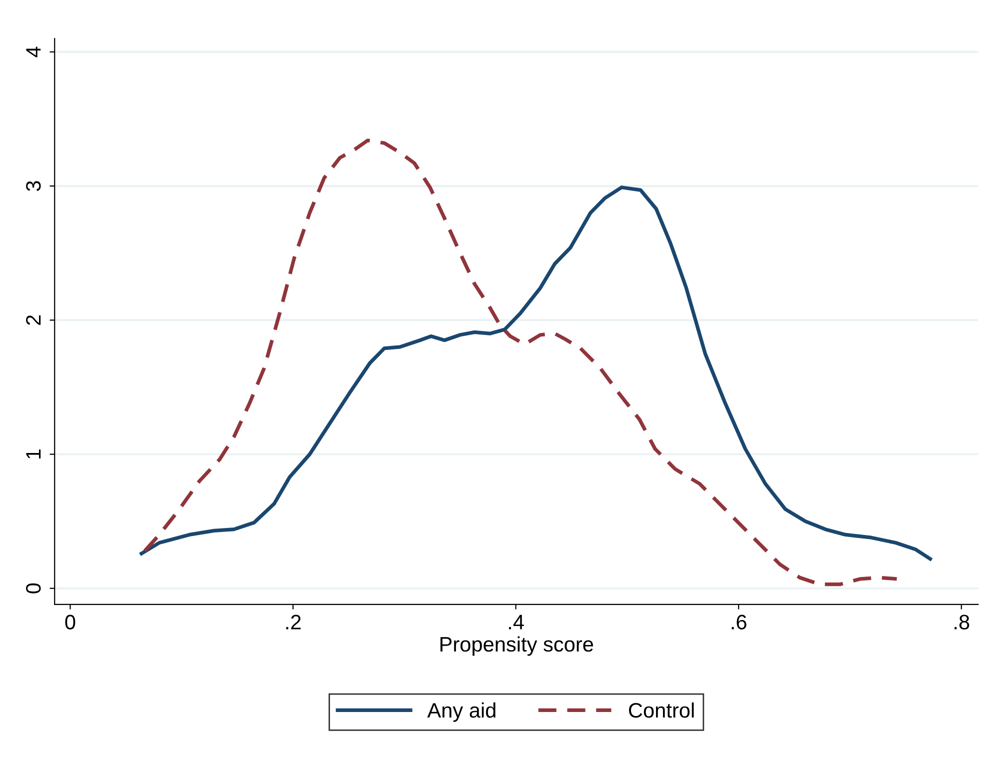  What do you see at coordinates (516, 622) in the screenshot?
I see `x-tick-label: .4` at bounding box center [516, 622].